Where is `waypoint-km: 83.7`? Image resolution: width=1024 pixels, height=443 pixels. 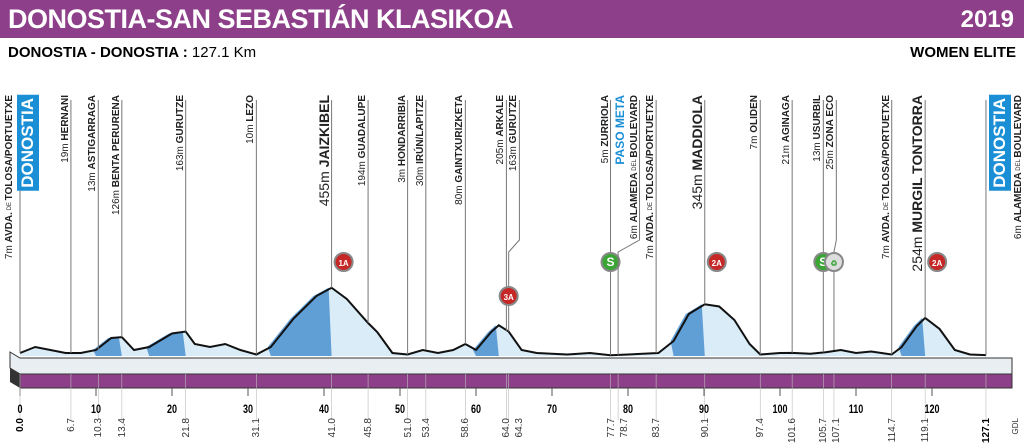 waypoint-km: 83.7 is located at coordinates (657, 428).